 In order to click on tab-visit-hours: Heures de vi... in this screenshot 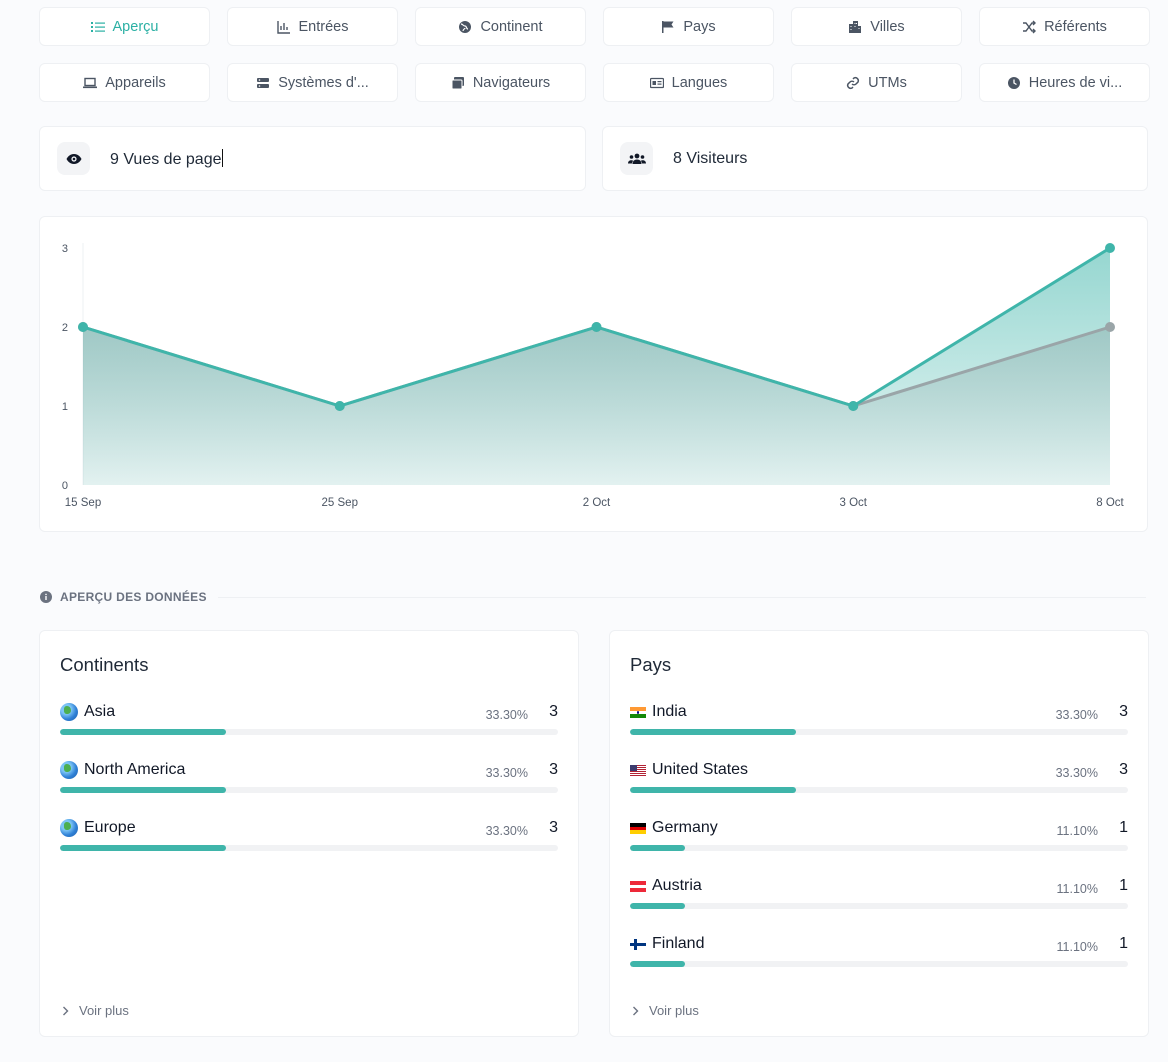, I will do `click(1064, 82)`.